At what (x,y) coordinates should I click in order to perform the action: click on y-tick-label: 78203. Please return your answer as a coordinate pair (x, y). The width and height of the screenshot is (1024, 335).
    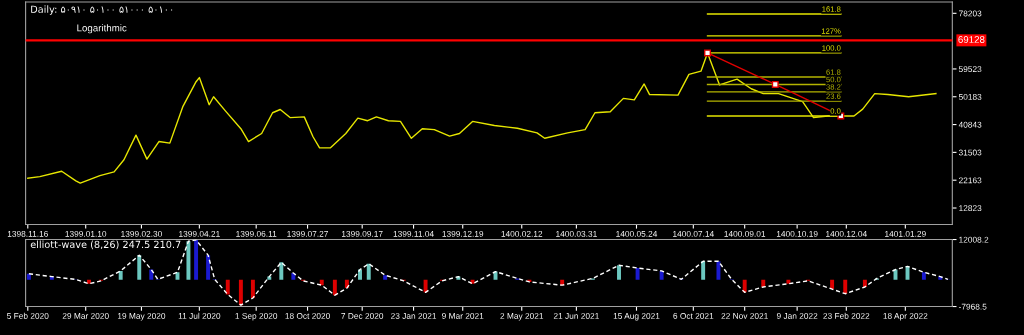
    Looking at the image, I should click on (970, 13).